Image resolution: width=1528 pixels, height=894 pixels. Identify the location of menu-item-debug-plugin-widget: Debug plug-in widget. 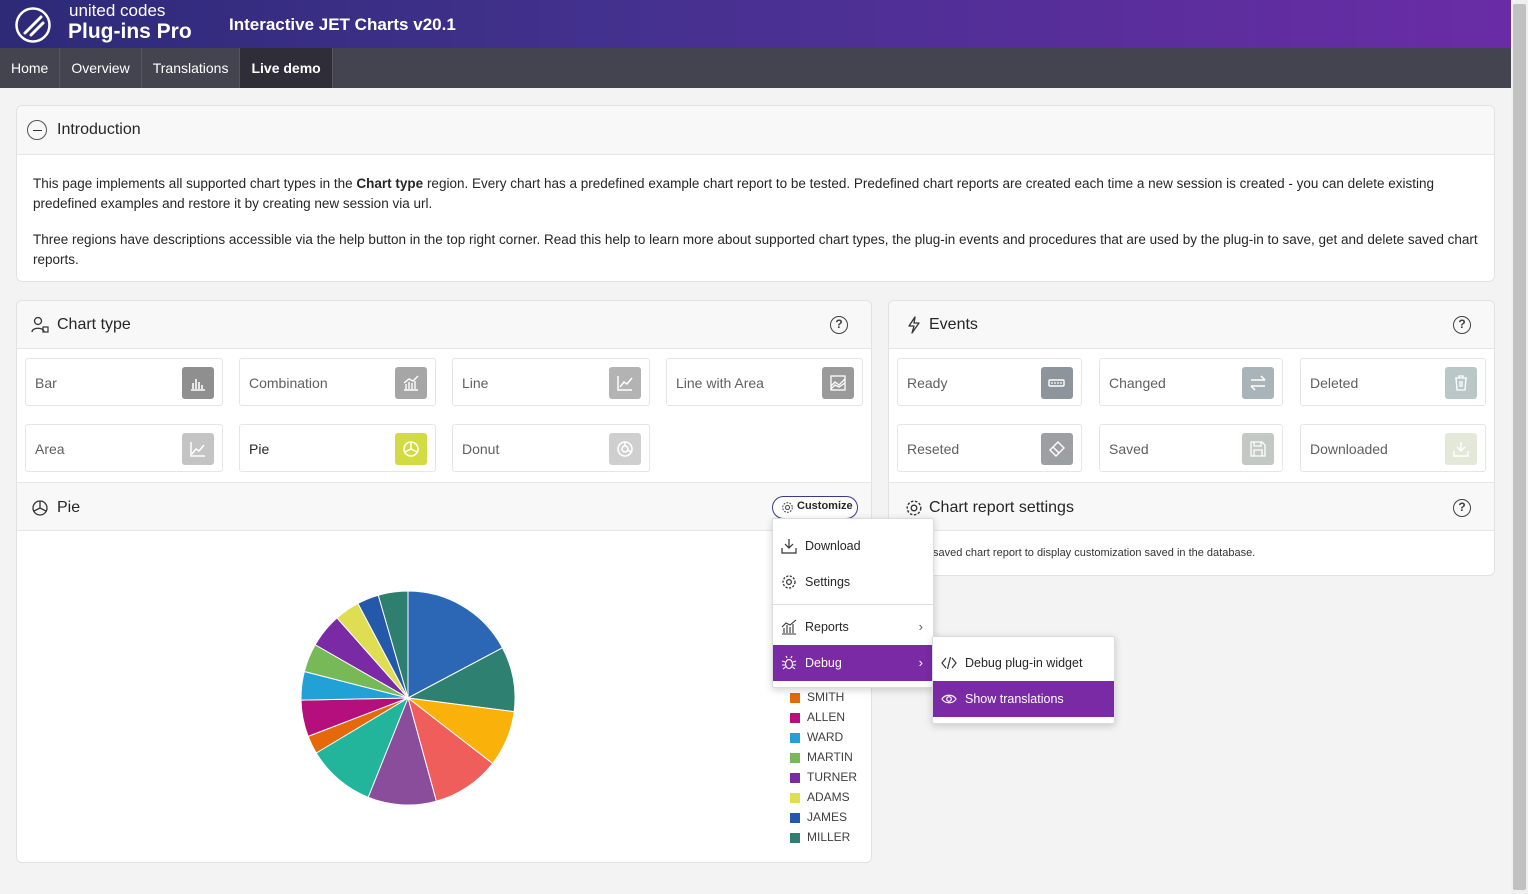
(1023, 663).